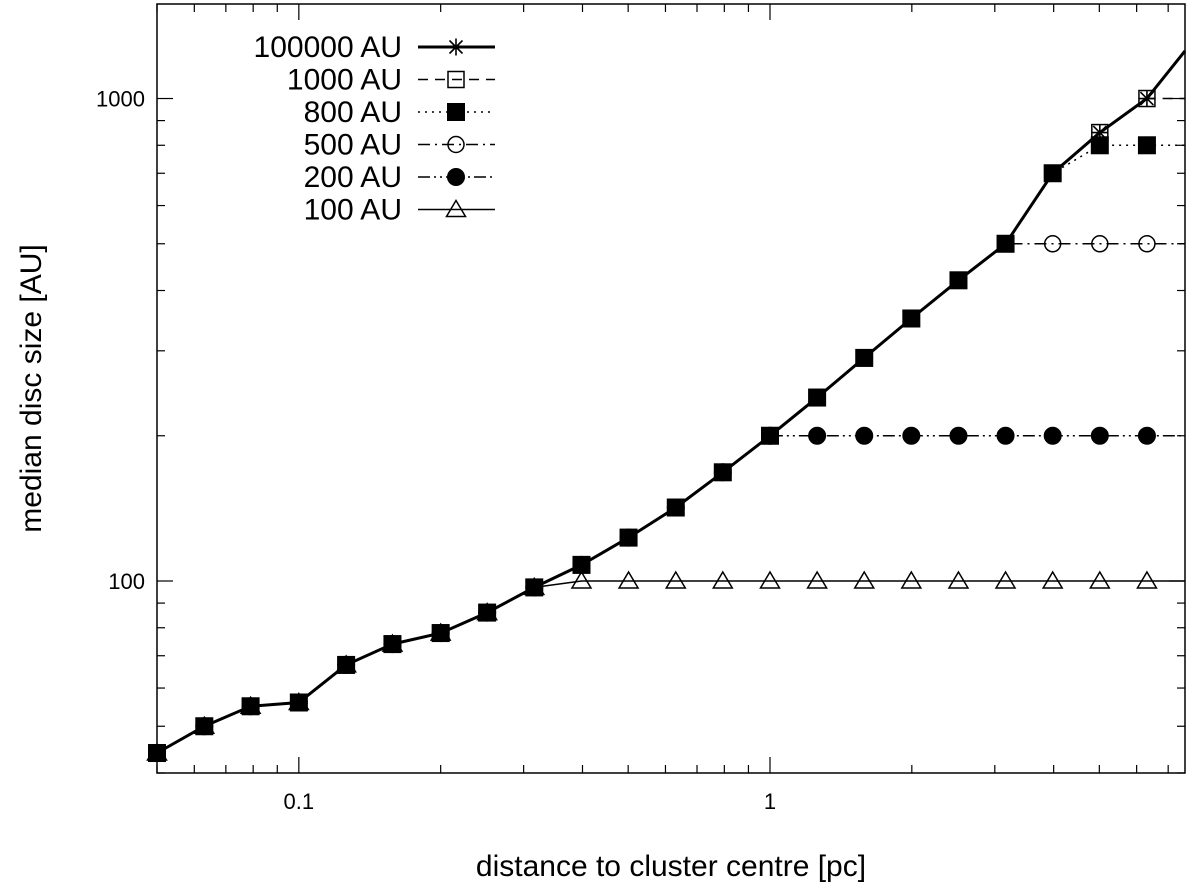  Describe the element at coordinates (120, 99) in the screenshot. I see `y-tick-label: 1000` at that location.